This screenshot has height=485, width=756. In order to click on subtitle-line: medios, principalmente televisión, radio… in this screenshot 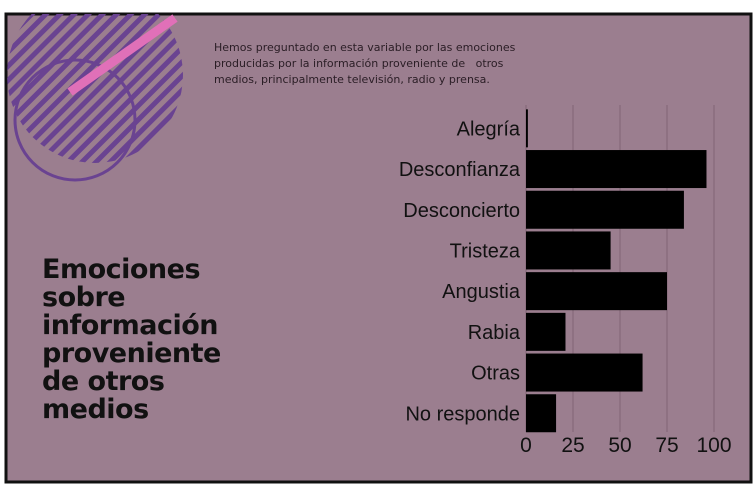, I will do `click(352, 79)`.